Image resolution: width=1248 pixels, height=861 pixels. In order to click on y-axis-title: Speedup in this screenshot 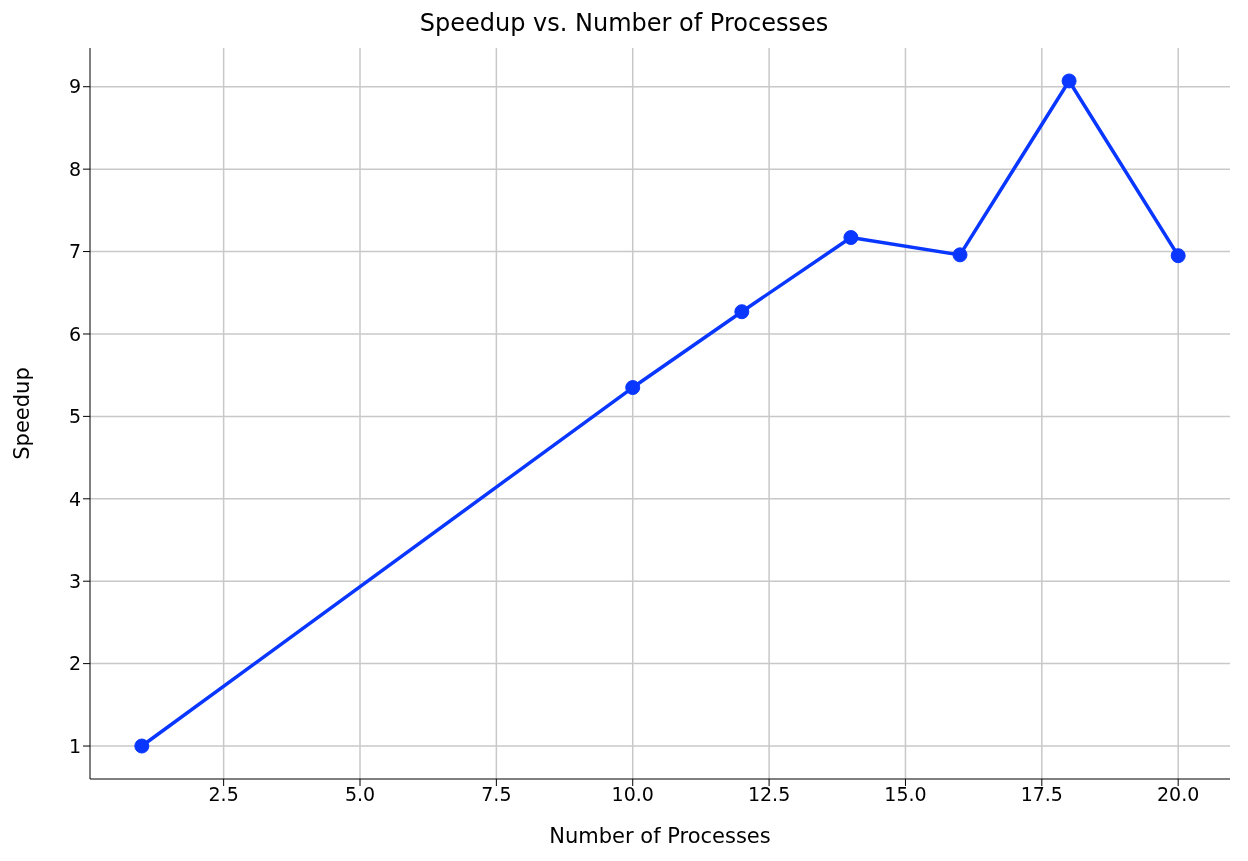, I will do `click(22, 413)`.